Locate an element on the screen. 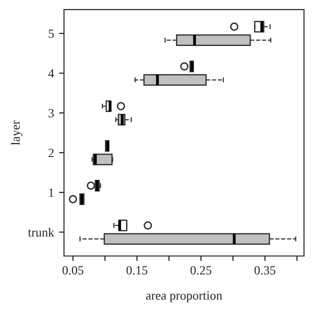  y-axis-title: layer is located at coordinates (16, 133).